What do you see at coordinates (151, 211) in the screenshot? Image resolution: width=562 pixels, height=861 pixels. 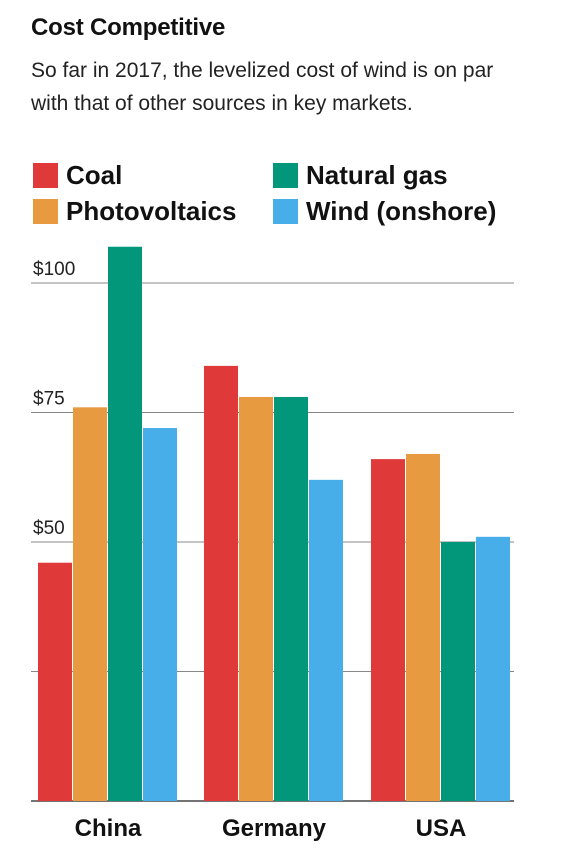 I see `legend-label-photovoltaics: Photovoltaics` at bounding box center [151, 211].